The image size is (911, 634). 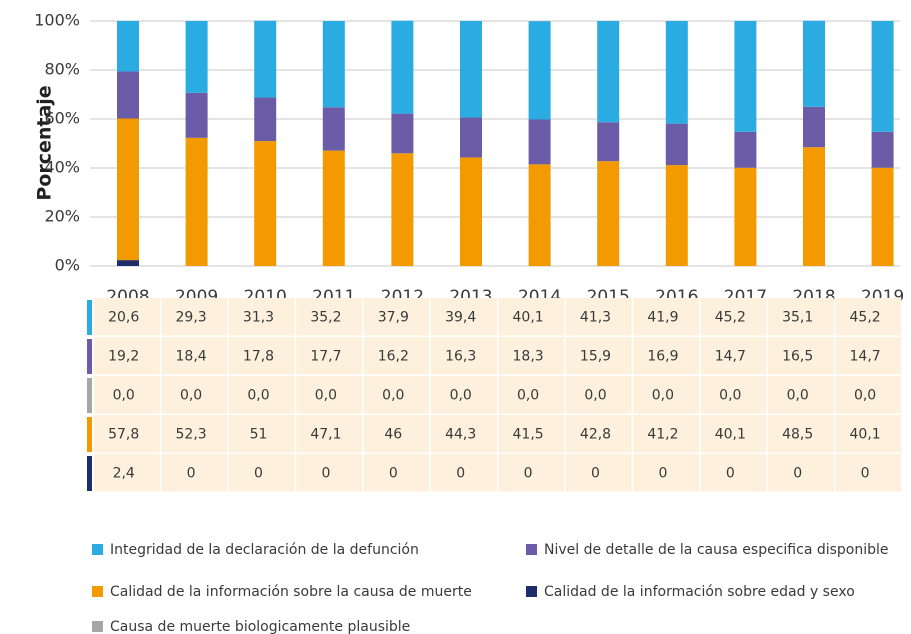 I want to click on table-value: 41,3, so click(x=595, y=318).